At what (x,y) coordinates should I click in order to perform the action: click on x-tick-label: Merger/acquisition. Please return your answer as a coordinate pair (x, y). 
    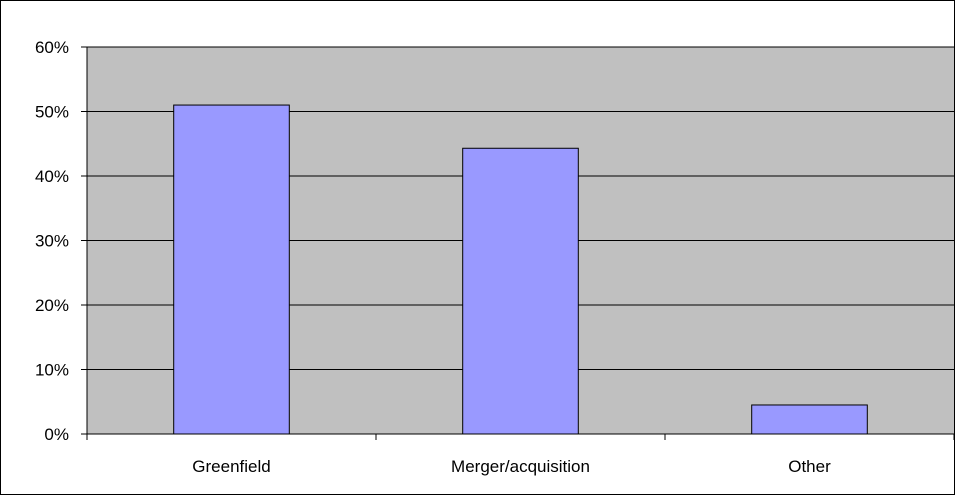
    Looking at the image, I should click on (520, 466).